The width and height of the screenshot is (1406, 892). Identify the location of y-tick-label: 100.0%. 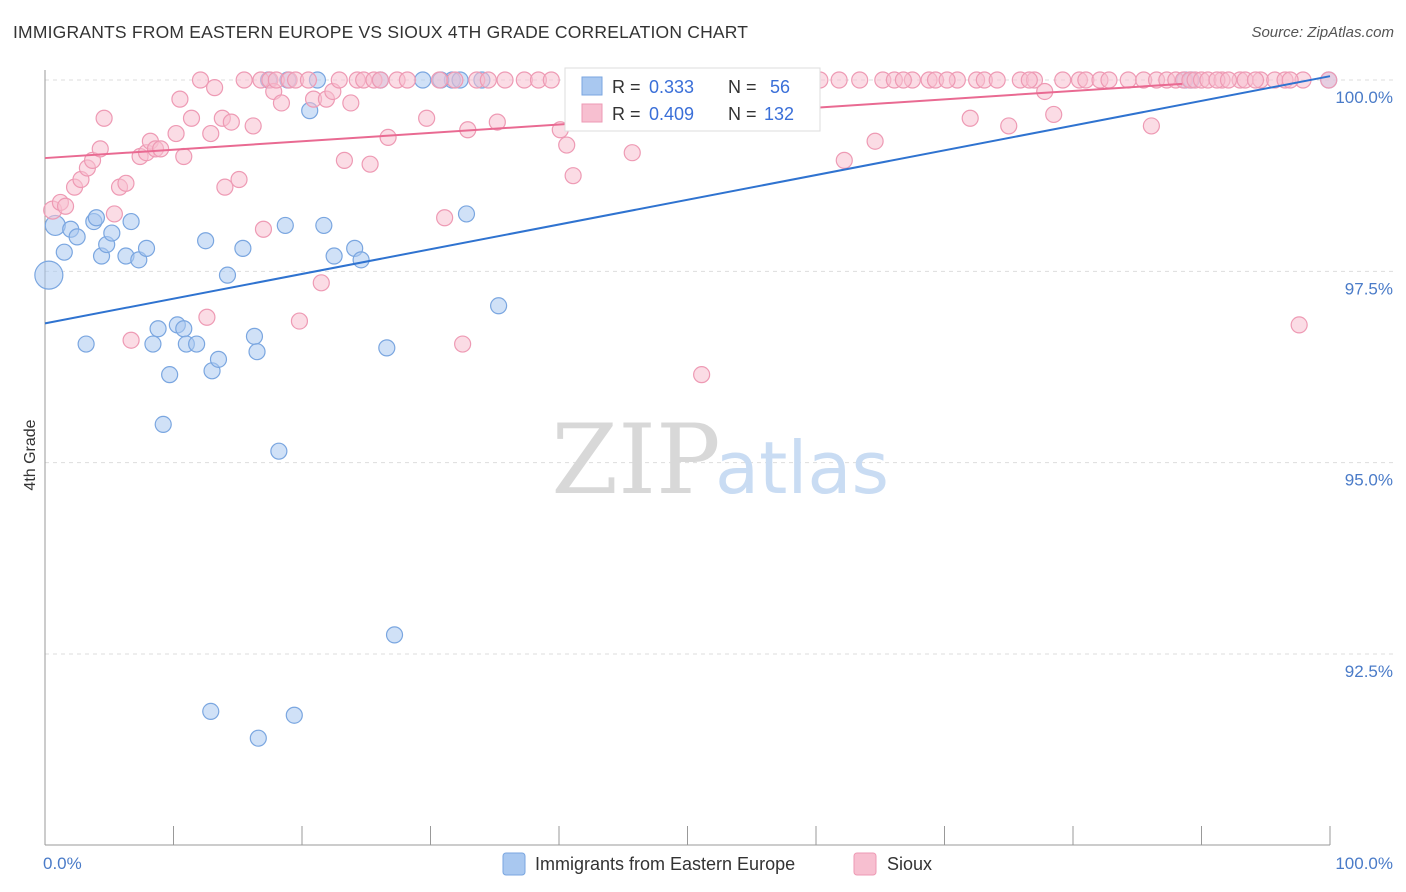
(1364, 97).